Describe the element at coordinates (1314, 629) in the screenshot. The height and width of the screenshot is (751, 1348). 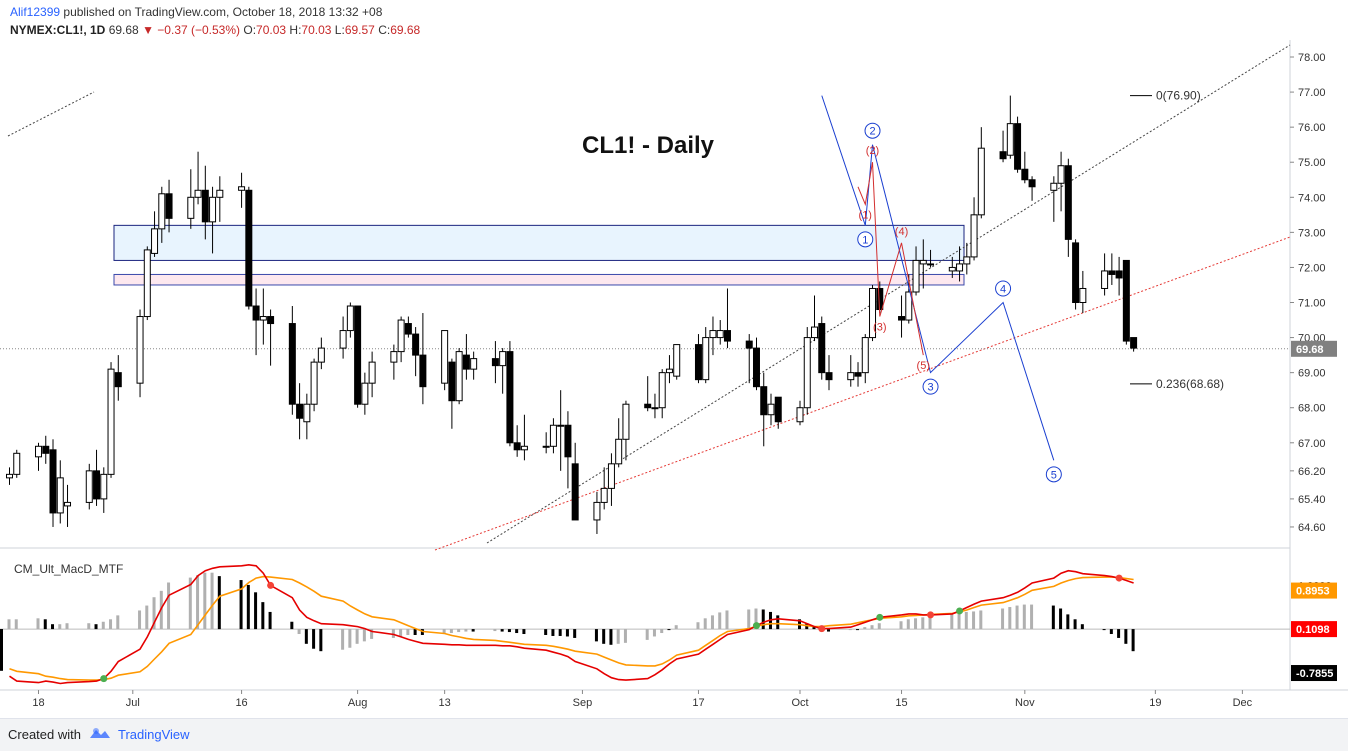
I see `macd-value-badge` at that location.